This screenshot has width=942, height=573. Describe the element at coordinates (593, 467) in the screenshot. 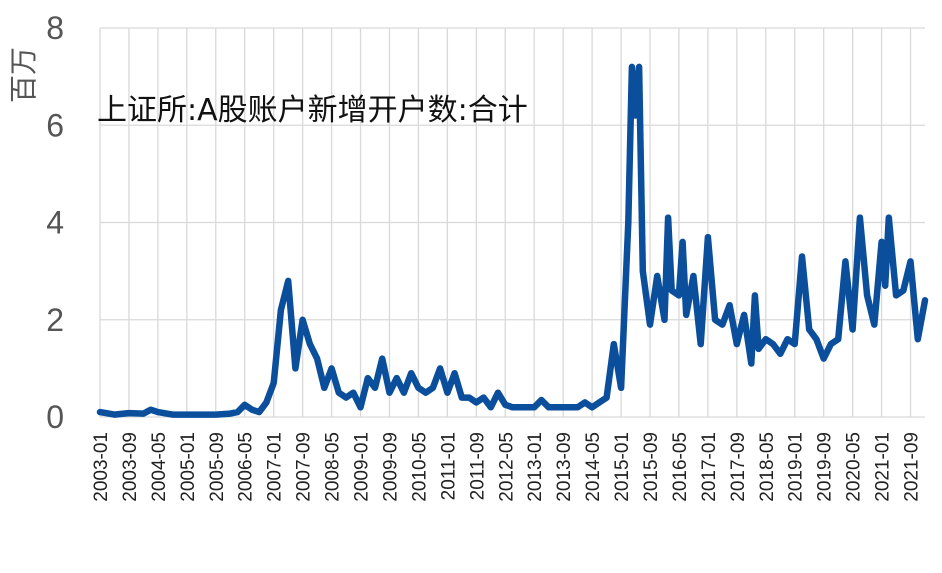

I see `x-tick-label: 2014-05` at that location.